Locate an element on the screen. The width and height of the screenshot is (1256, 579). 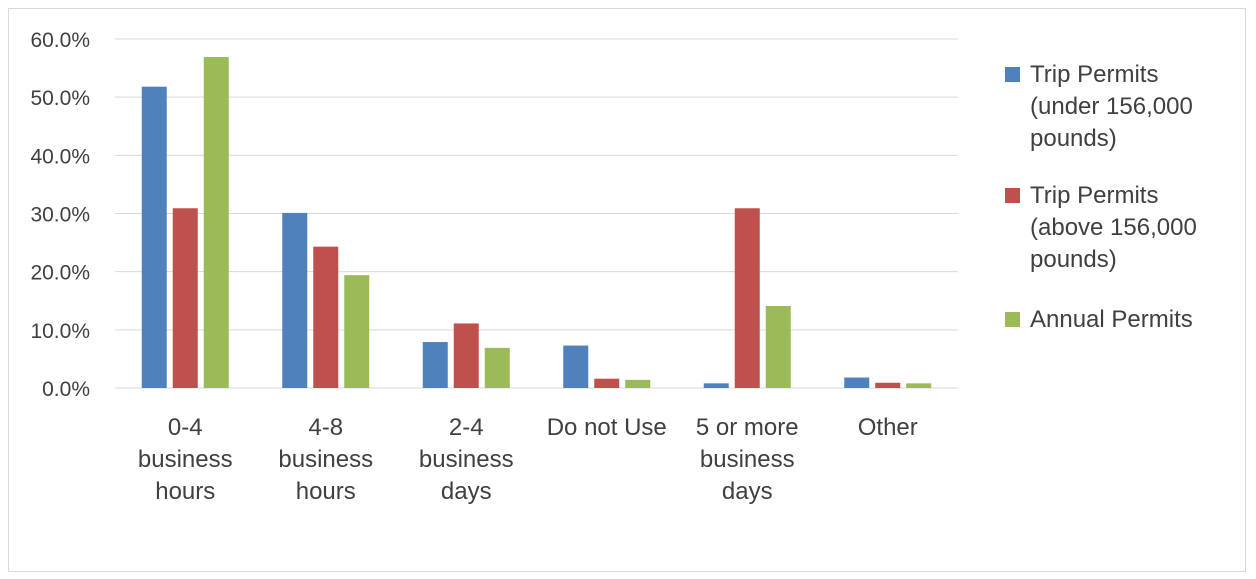
y-tick-label: 50.0% is located at coordinates (60, 98).